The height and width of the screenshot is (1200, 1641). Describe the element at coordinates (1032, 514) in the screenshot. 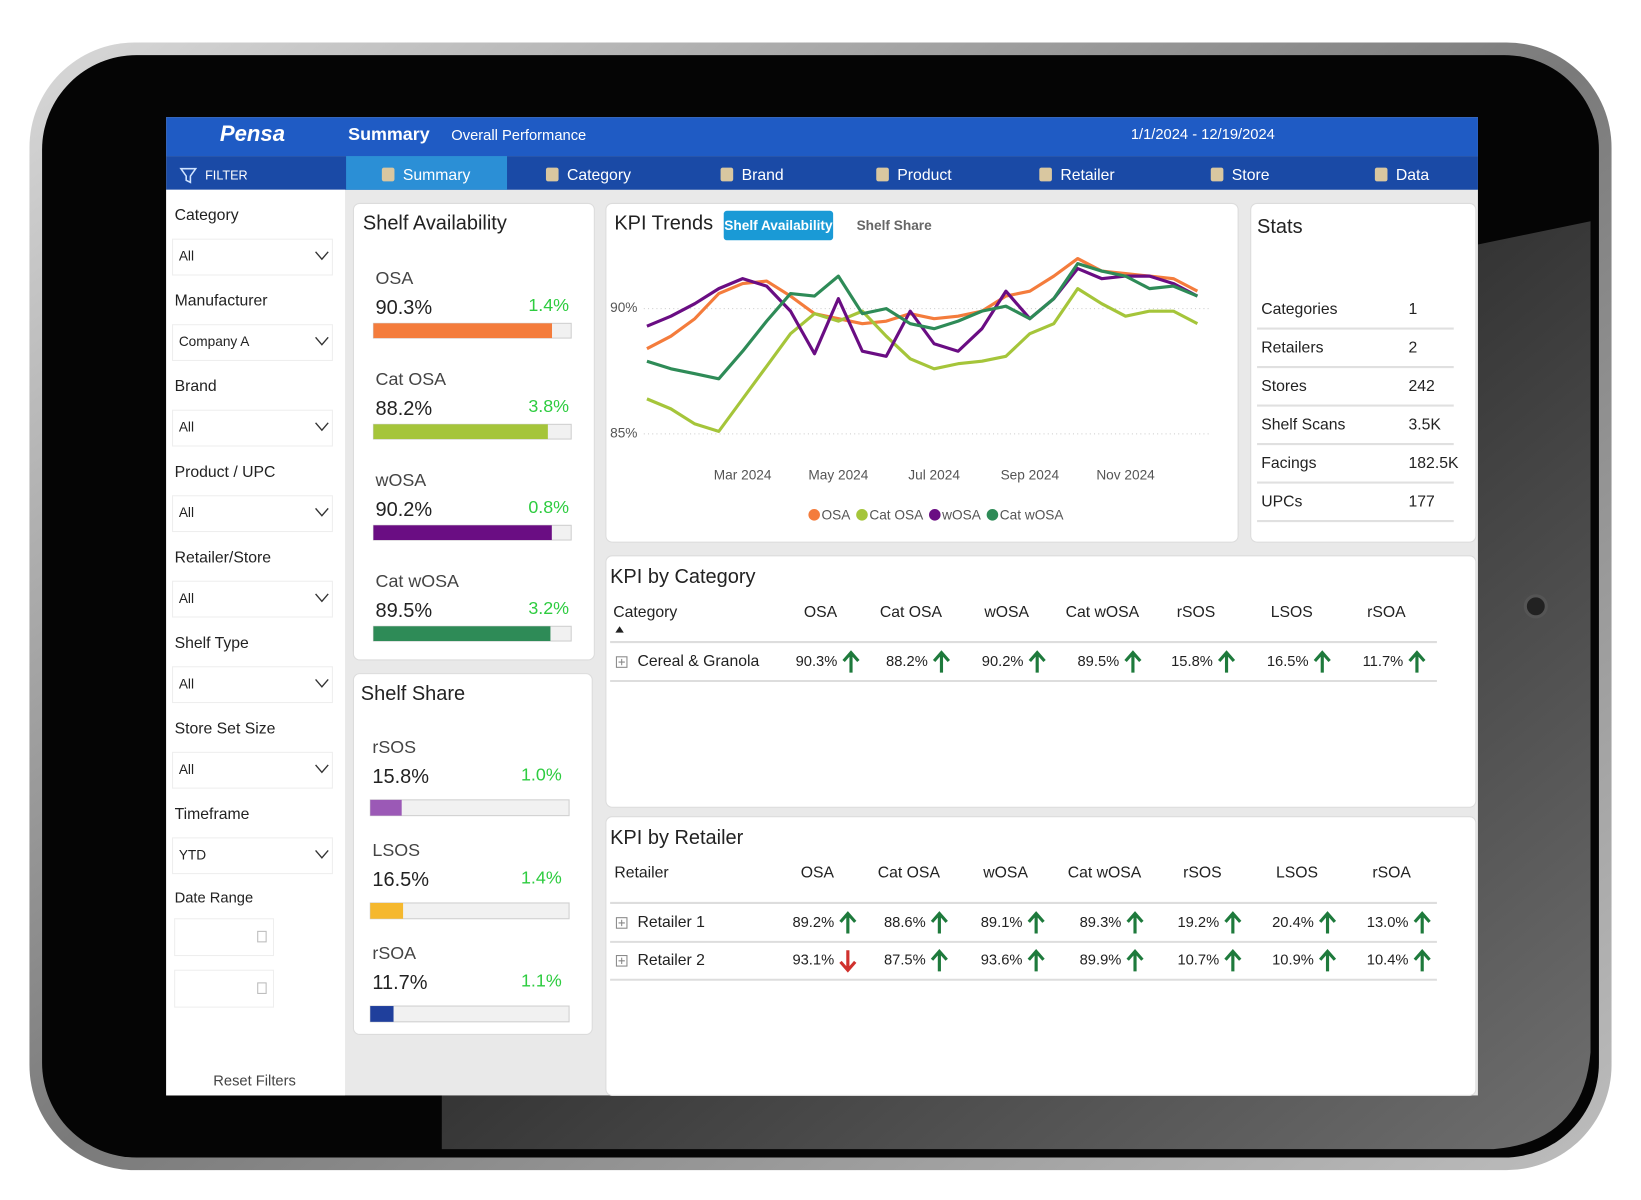

I see `legend-label: Cat wOSA` at that location.